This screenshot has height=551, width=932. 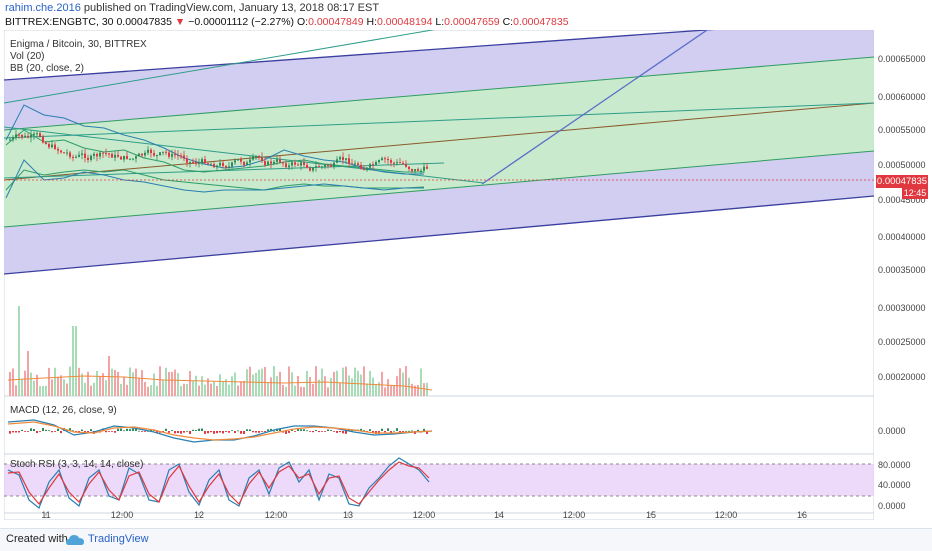 I want to click on created-with-label: Created with, so click(x=37, y=539).